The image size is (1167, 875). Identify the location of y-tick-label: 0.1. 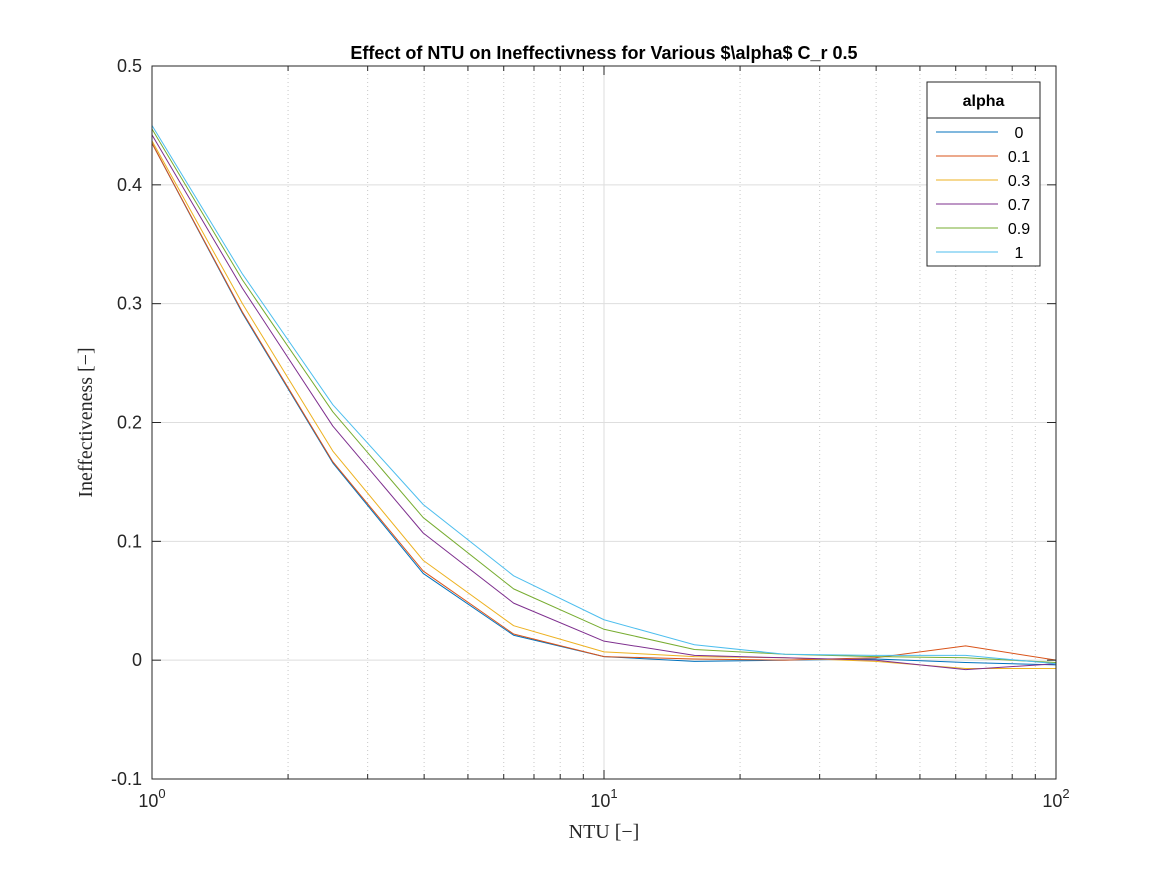
(129, 541).